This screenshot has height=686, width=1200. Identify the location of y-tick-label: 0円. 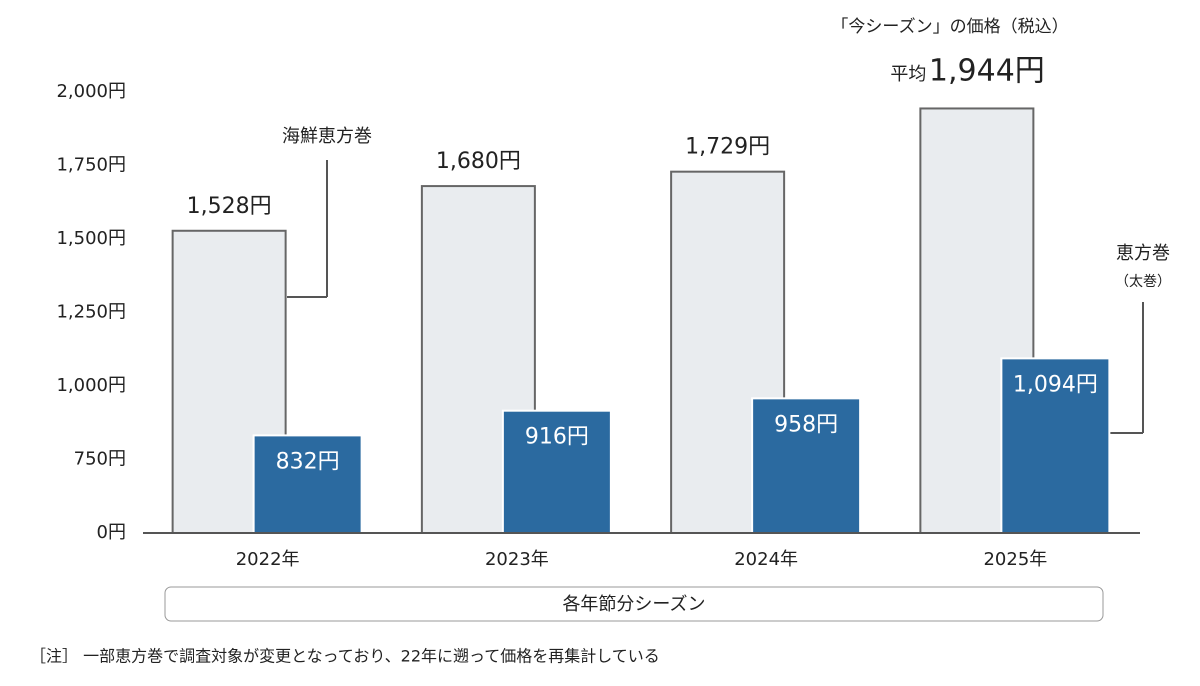
(111, 532).